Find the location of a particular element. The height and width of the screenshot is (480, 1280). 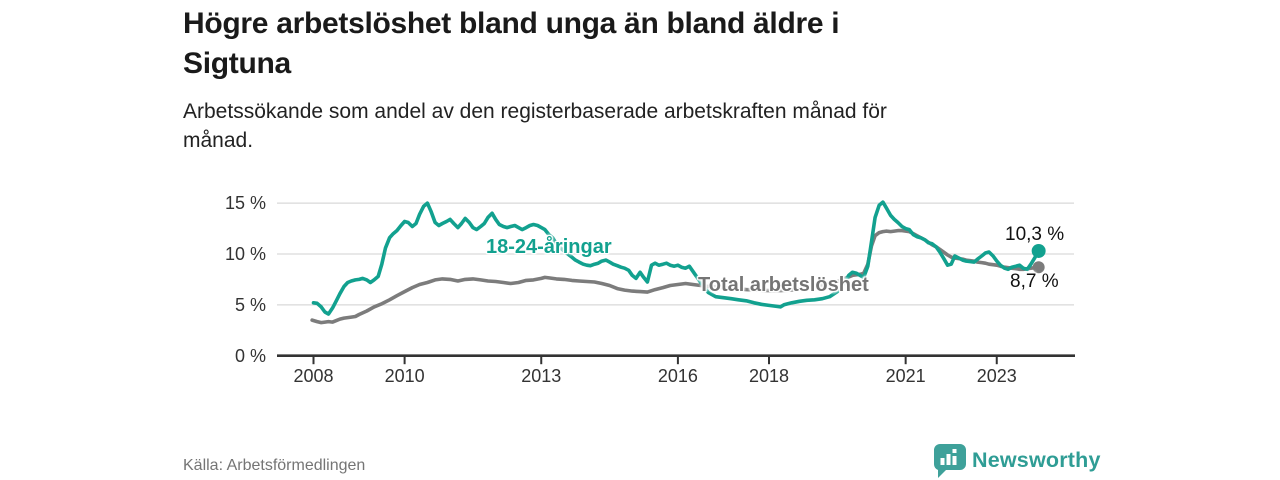

y-axis-label: 0 % is located at coordinates (250, 355).